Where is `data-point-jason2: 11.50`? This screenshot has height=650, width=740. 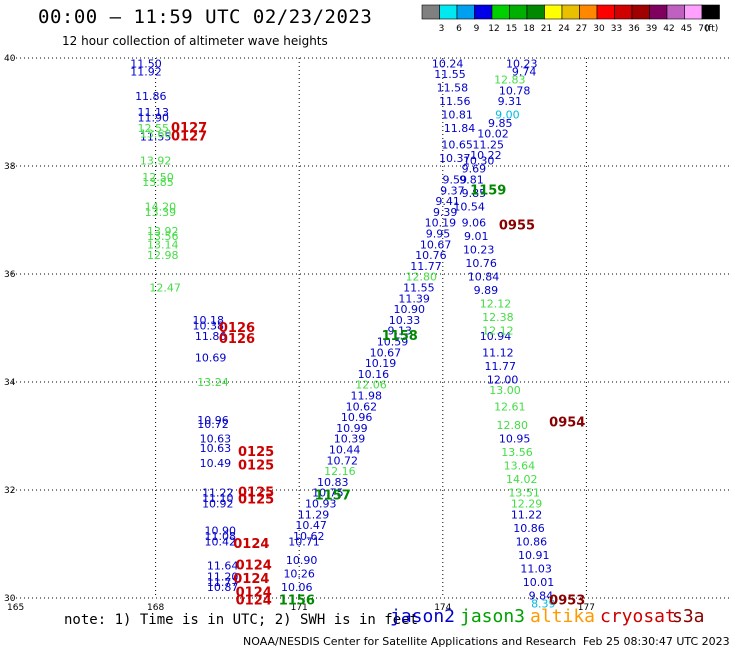
data-point-jason2: 11.50 is located at coordinates (146, 63).